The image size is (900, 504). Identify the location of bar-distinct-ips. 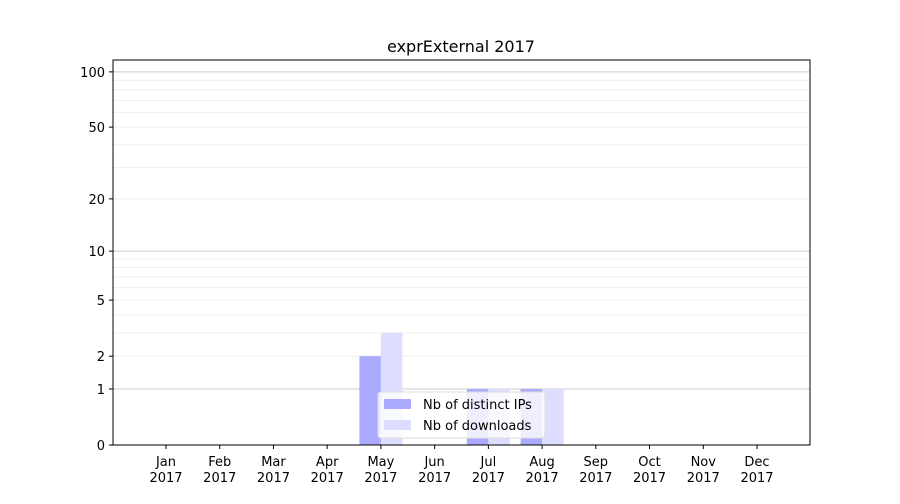
(370, 400).